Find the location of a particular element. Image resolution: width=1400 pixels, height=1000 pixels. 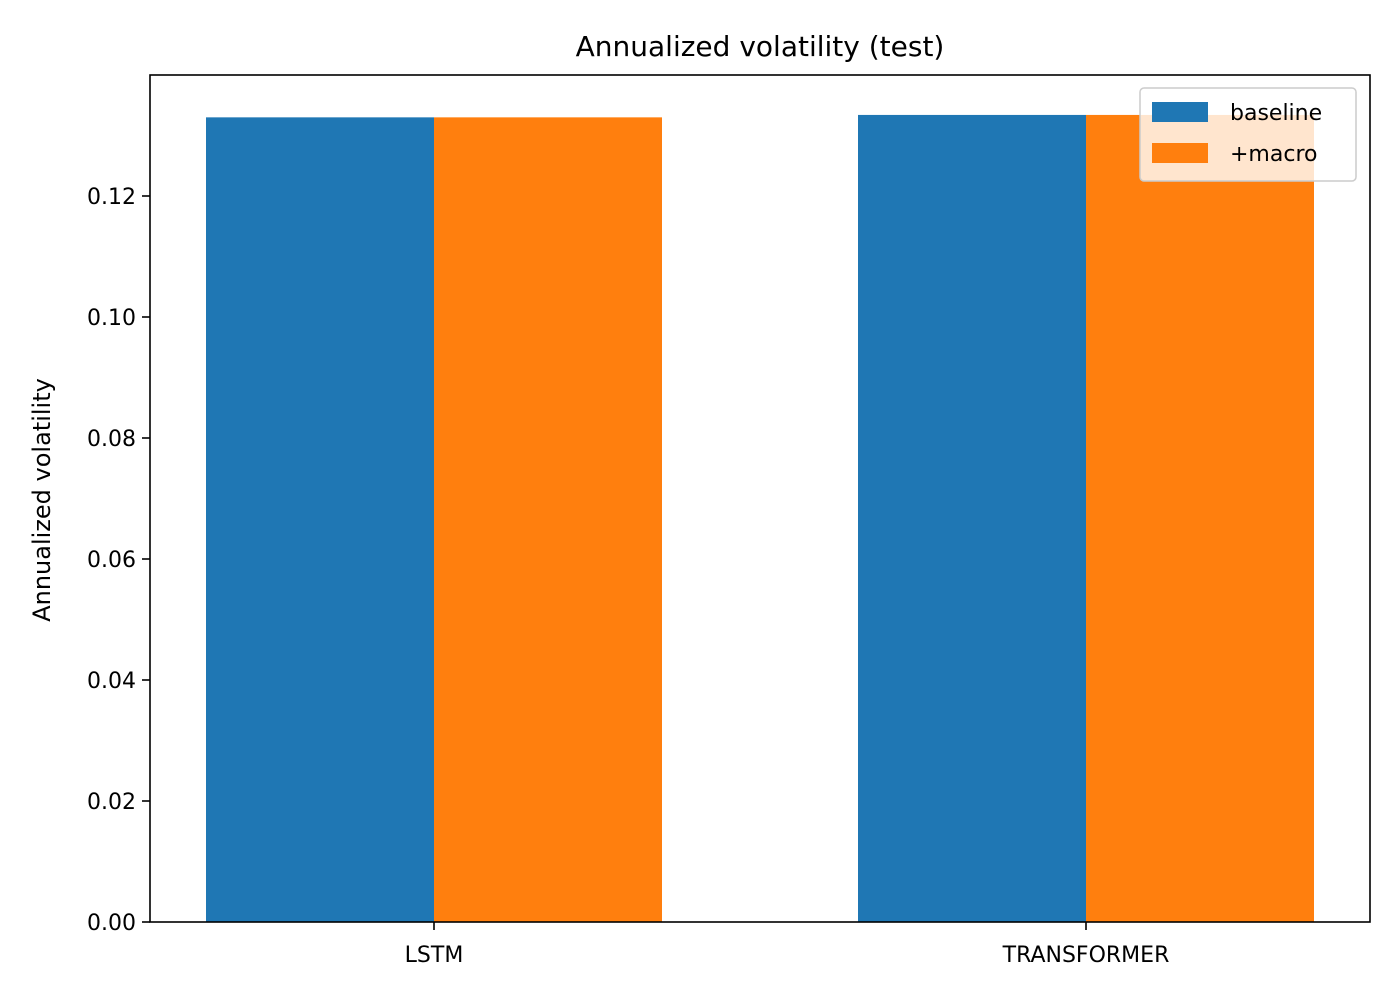

y-tick-label: 0.10 is located at coordinates (111, 318).